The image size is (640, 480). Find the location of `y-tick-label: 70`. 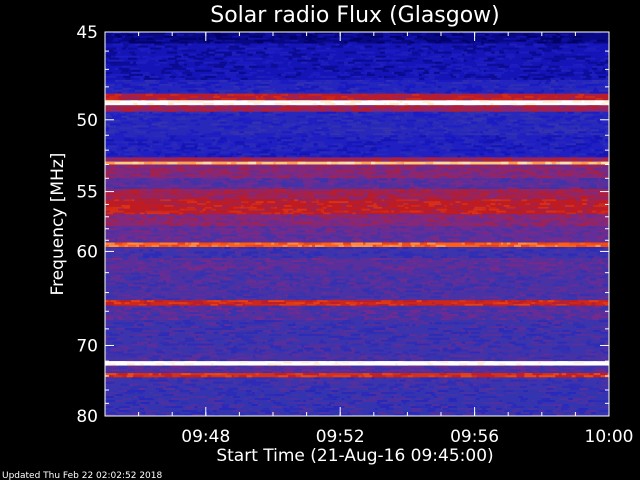

y-tick-label: 70 is located at coordinates (87, 346).